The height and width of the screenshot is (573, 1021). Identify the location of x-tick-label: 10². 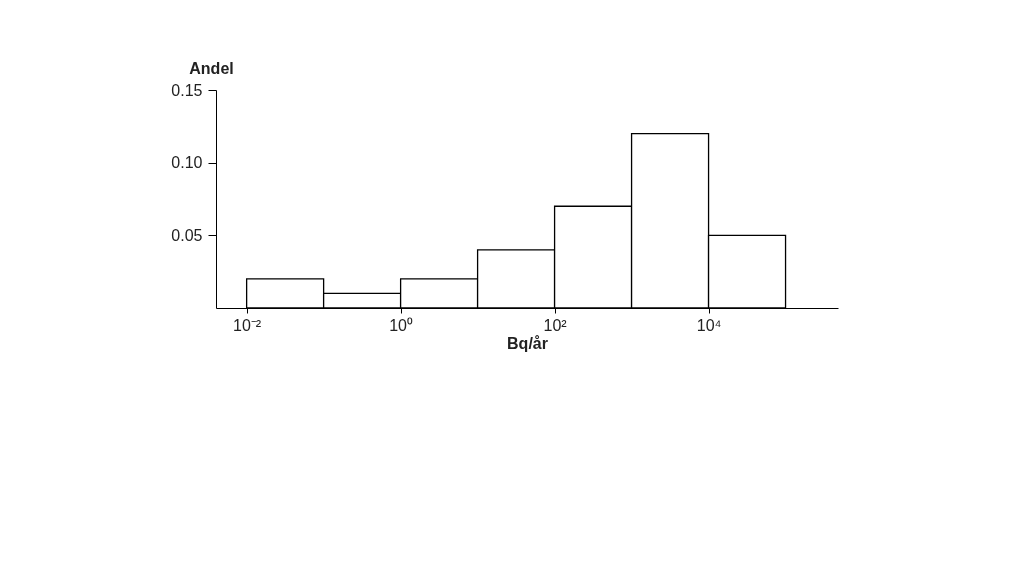
(555, 325).